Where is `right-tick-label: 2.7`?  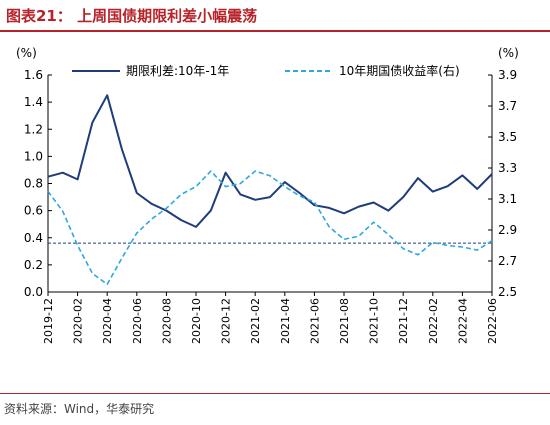 right-tick-label: 2.7 is located at coordinates (507, 261).